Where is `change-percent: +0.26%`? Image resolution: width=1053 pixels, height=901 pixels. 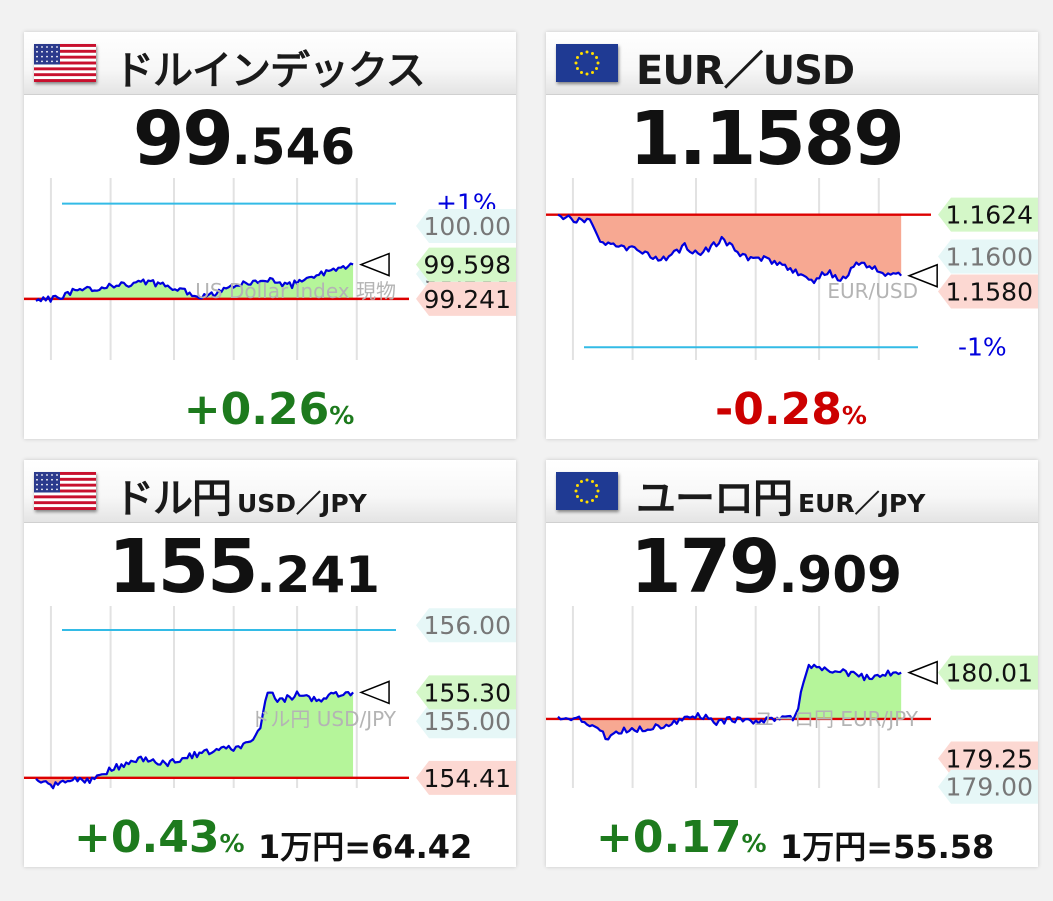 change-percent: +0.26% is located at coordinates (269, 409).